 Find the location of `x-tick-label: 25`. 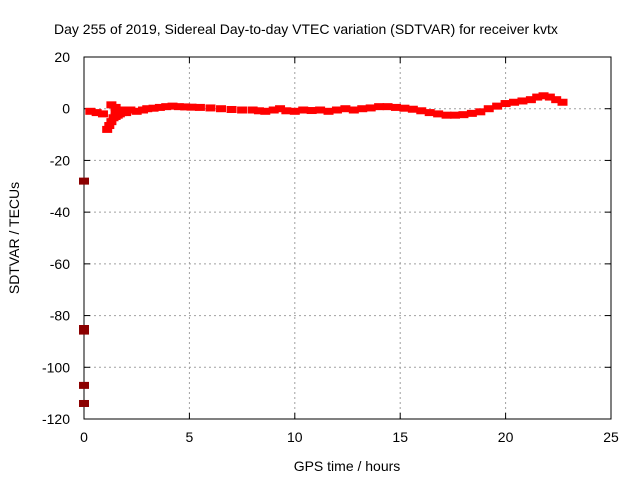

x-tick-label: 25 is located at coordinates (611, 437).